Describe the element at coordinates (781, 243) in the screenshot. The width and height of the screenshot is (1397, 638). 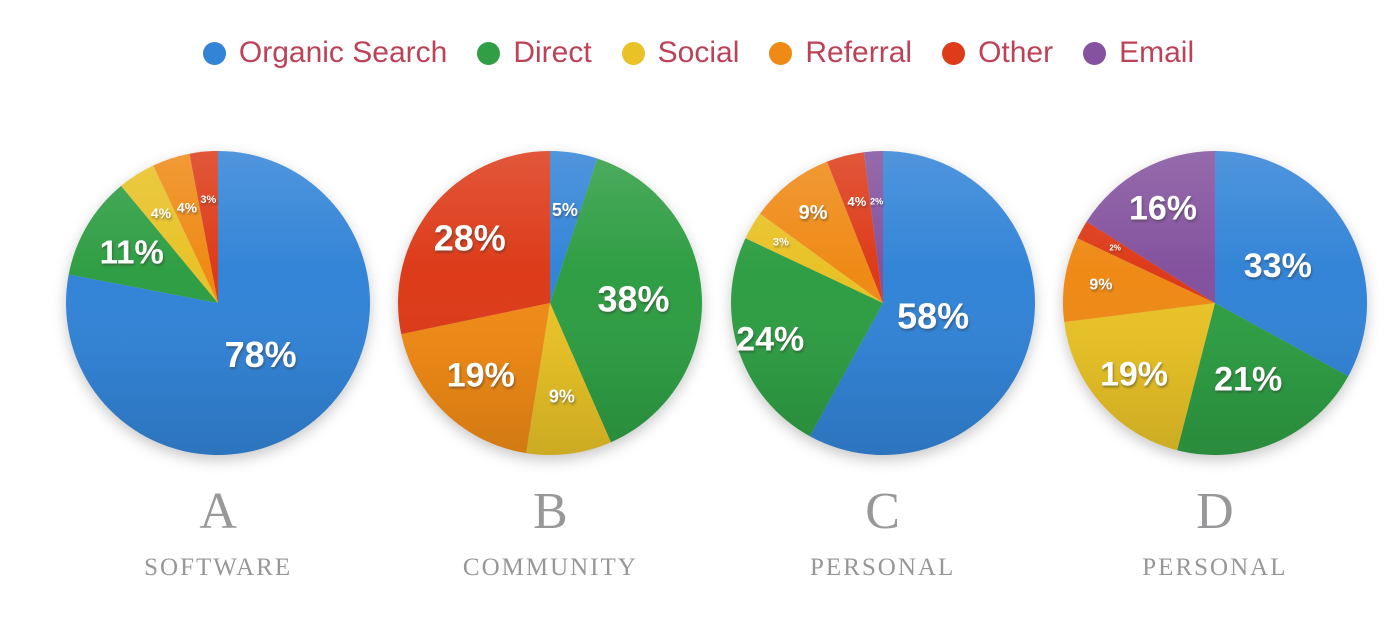
I see `slice-label-C-social: 3%` at that location.